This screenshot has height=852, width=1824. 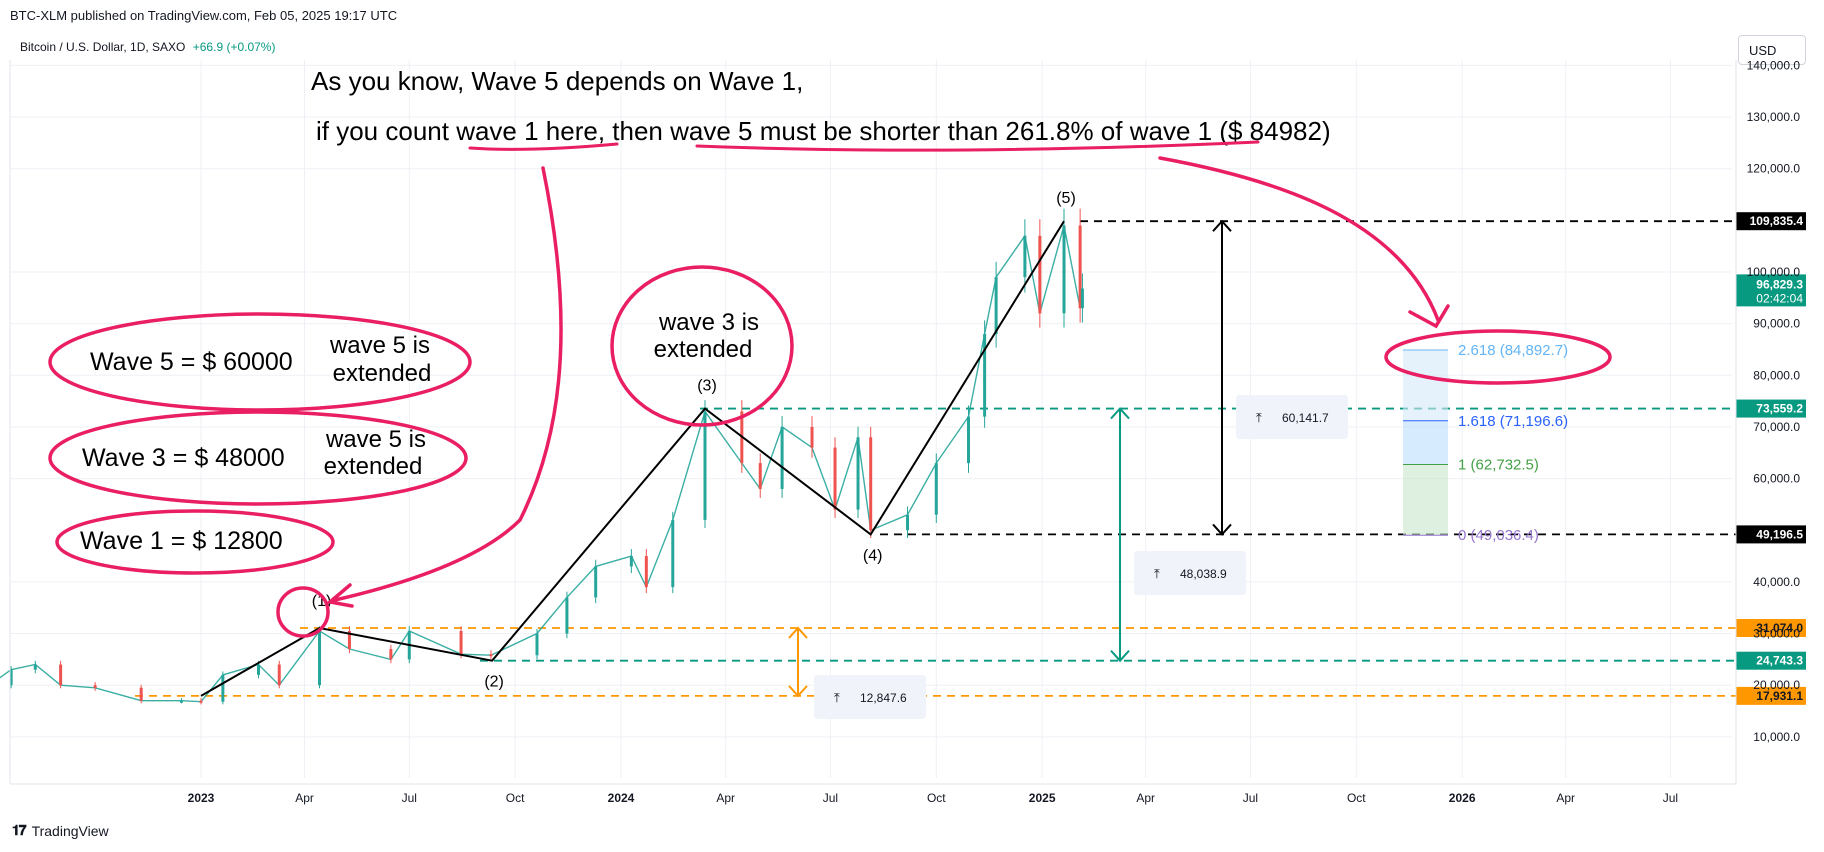 What do you see at coordinates (1776, 634) in the screenshot?
I see `y-tick-label: 30,000.0` at bounding box center [1776, 634].